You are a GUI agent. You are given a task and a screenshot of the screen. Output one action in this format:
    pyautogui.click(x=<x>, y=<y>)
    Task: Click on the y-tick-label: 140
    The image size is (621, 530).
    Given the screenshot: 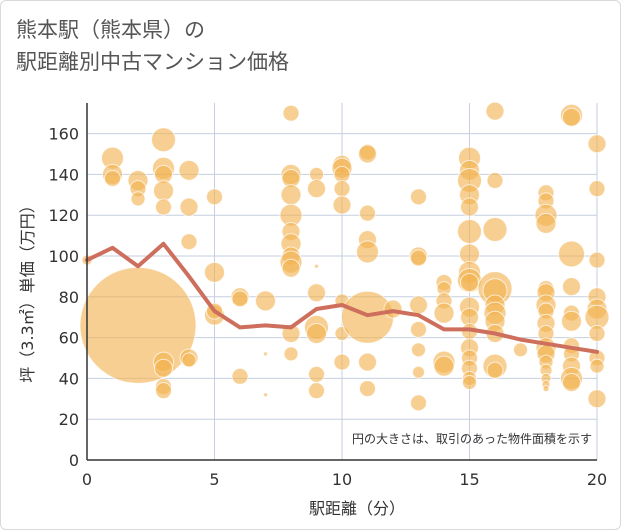 What is the action you would take?
    pyautogui.click(x=63, y=174)
    